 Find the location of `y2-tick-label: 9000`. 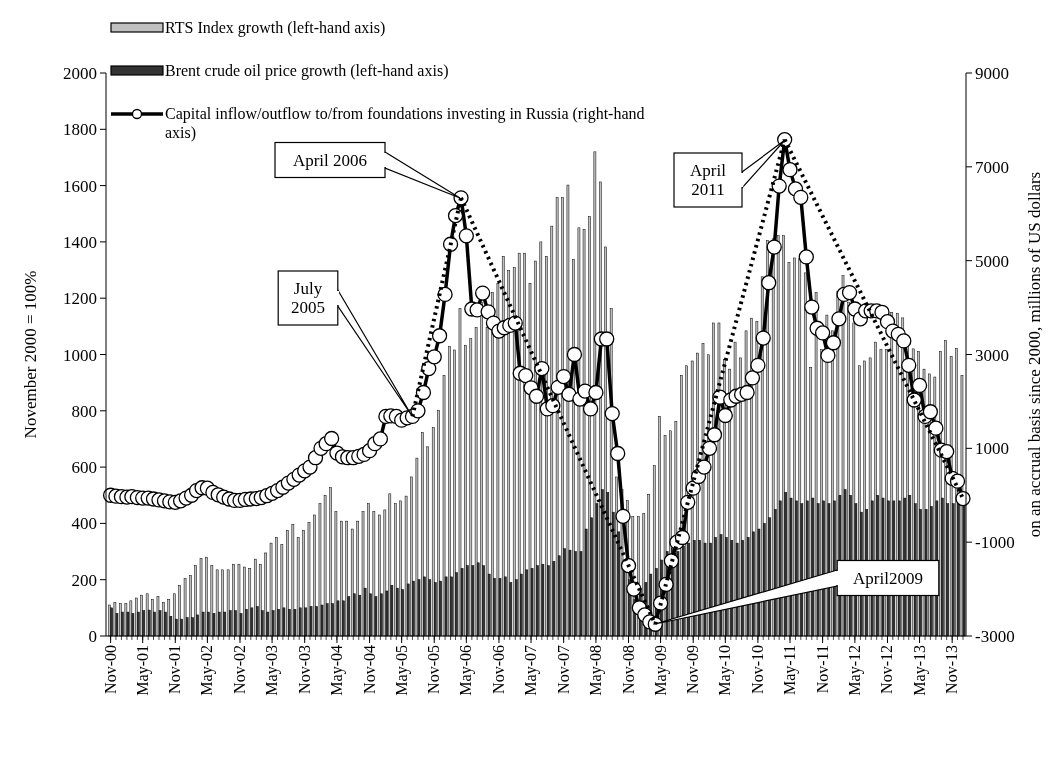

y2-tick-label: 9000 is located at coordinates (992, 73).